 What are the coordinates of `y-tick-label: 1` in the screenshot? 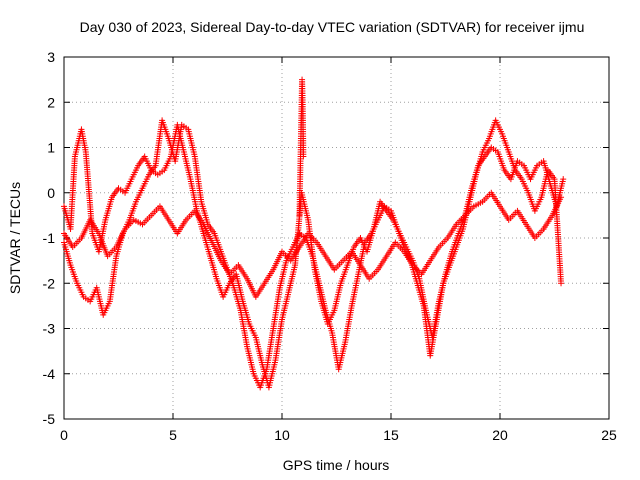 It's located at (51, 148).